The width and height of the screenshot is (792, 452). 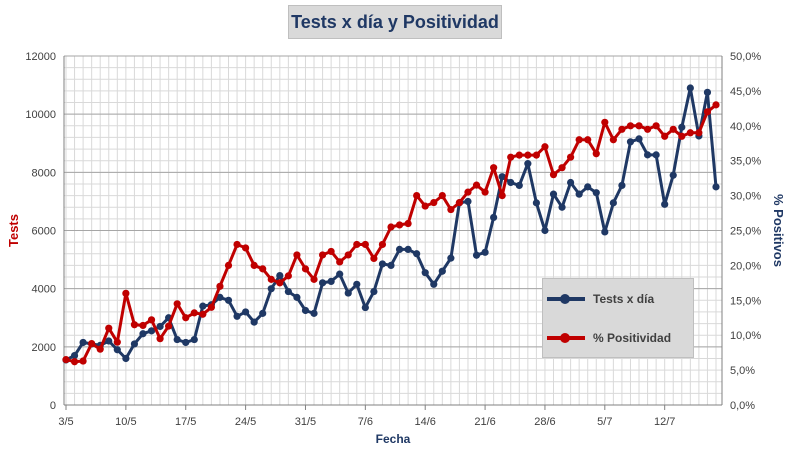 I want to click on x-tick-label: 12/7, so click(x=664, y=422).